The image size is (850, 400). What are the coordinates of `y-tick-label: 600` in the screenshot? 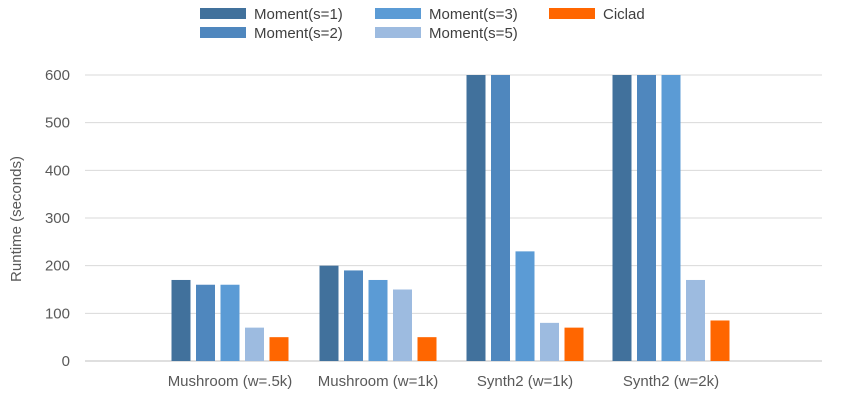 It's located at (57, 75).